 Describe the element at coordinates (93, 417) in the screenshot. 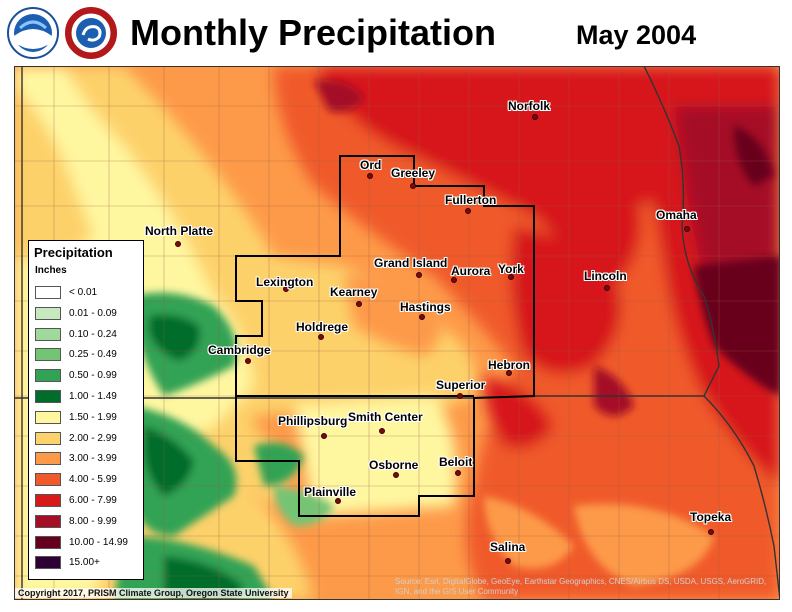

I see `legend-label: 1.50 - 1.99` at that location.